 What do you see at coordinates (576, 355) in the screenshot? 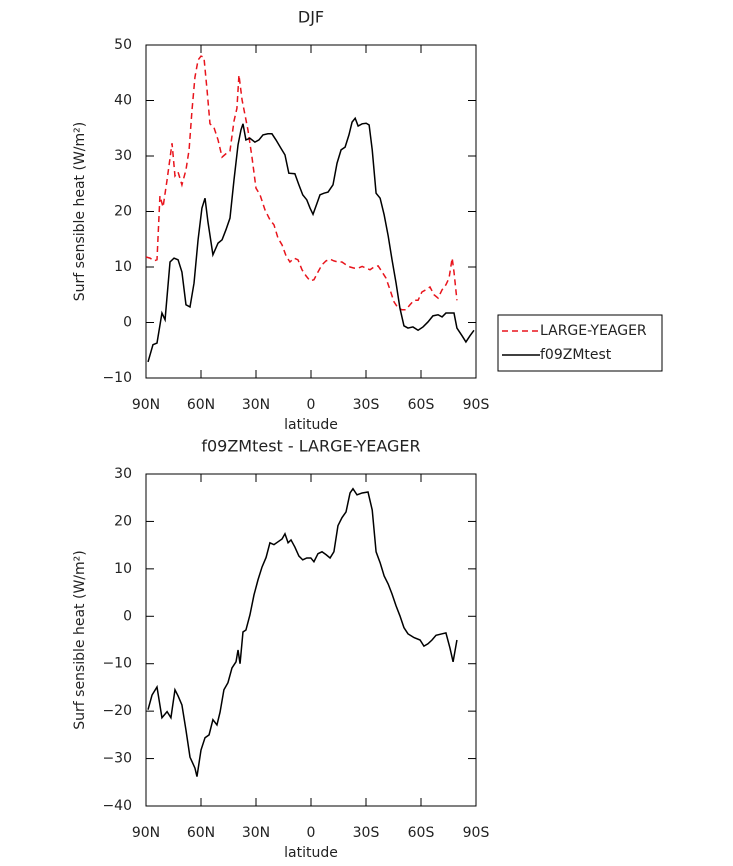
I see `legend-label: f09ZMtest` at bounding box center [576, 355].